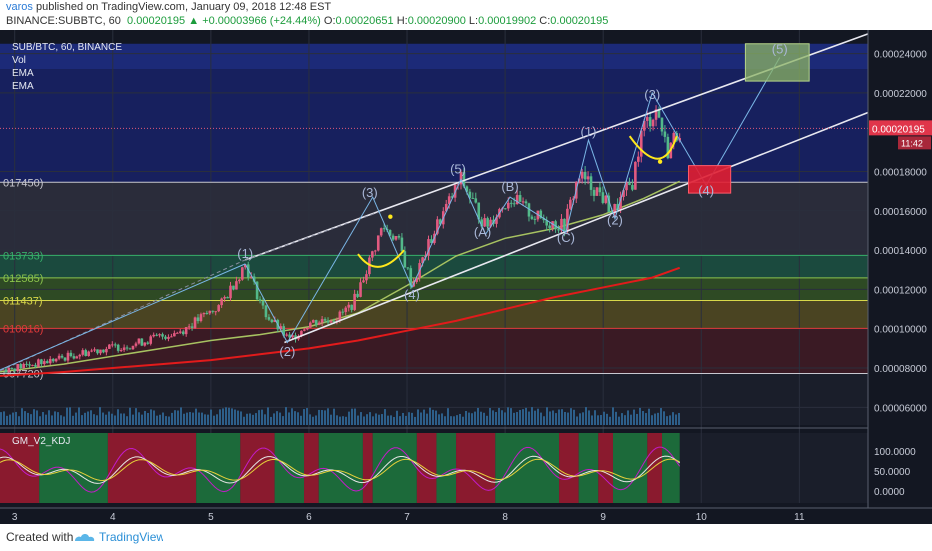 The height and width of the screenshot is (551, 932). Describe the element at coordinates (652, 94) in the screenshot. I see `wave-label: (3)` at that location.